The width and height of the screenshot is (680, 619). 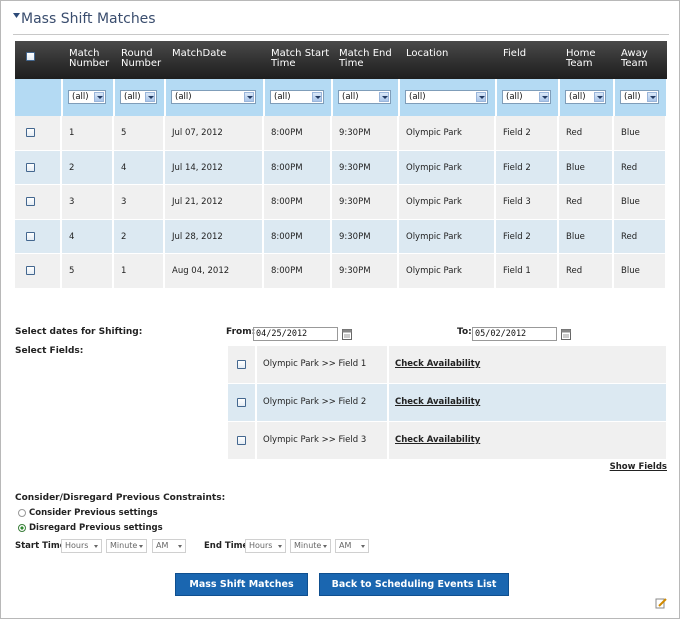 What do you see at coordinates (88, 19) in the screenshot?
I see `page-title: Mass Shift Matches` at bounding box center [88, 19].